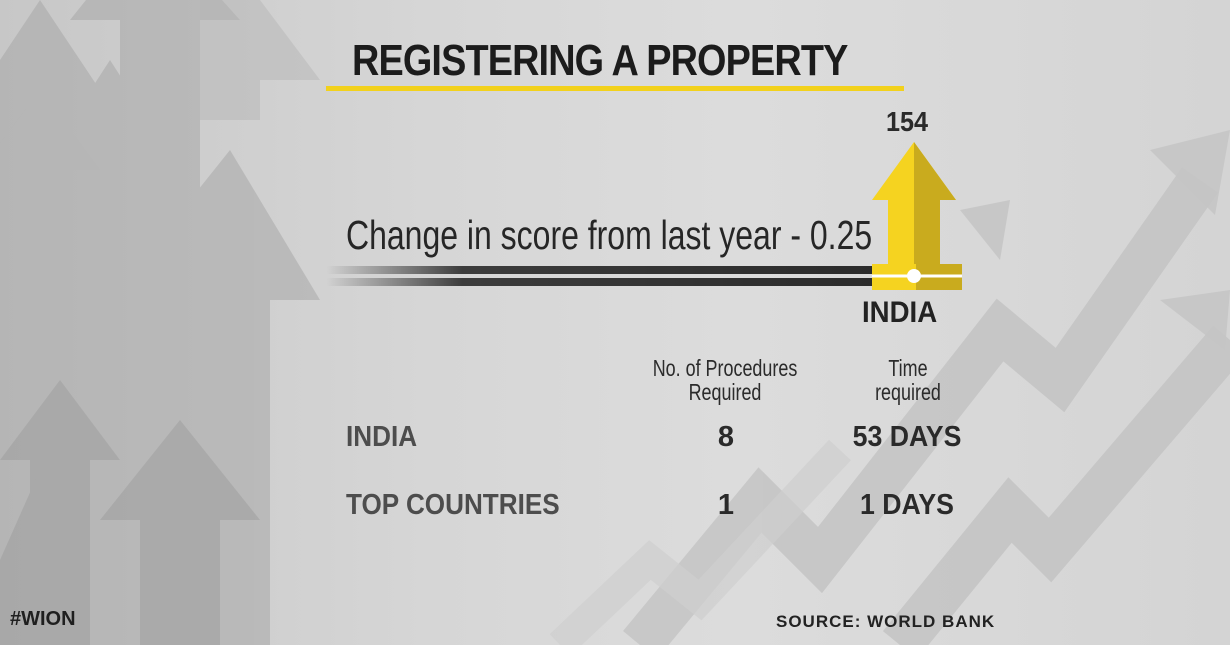  What do you see at coordinates (886, 621) in the screenshot?
I see `source-credit: SOURCE: WORLD BANK` at bounding box center [886, 621].